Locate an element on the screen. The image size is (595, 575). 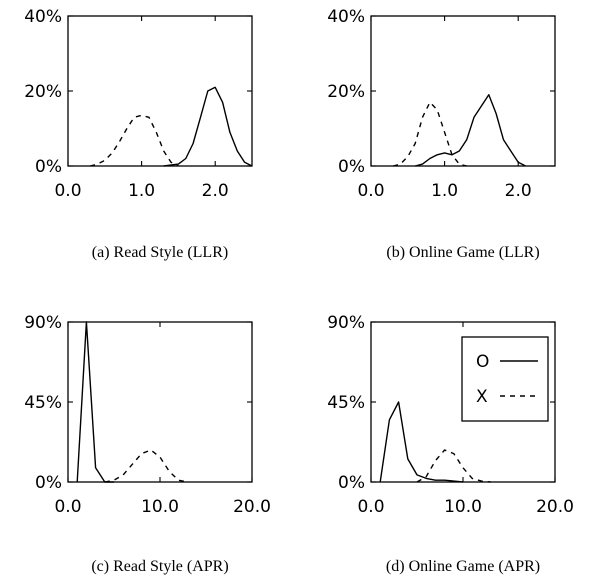
x-tick-label-a: 1.0 is located at coordinates (141, 191).